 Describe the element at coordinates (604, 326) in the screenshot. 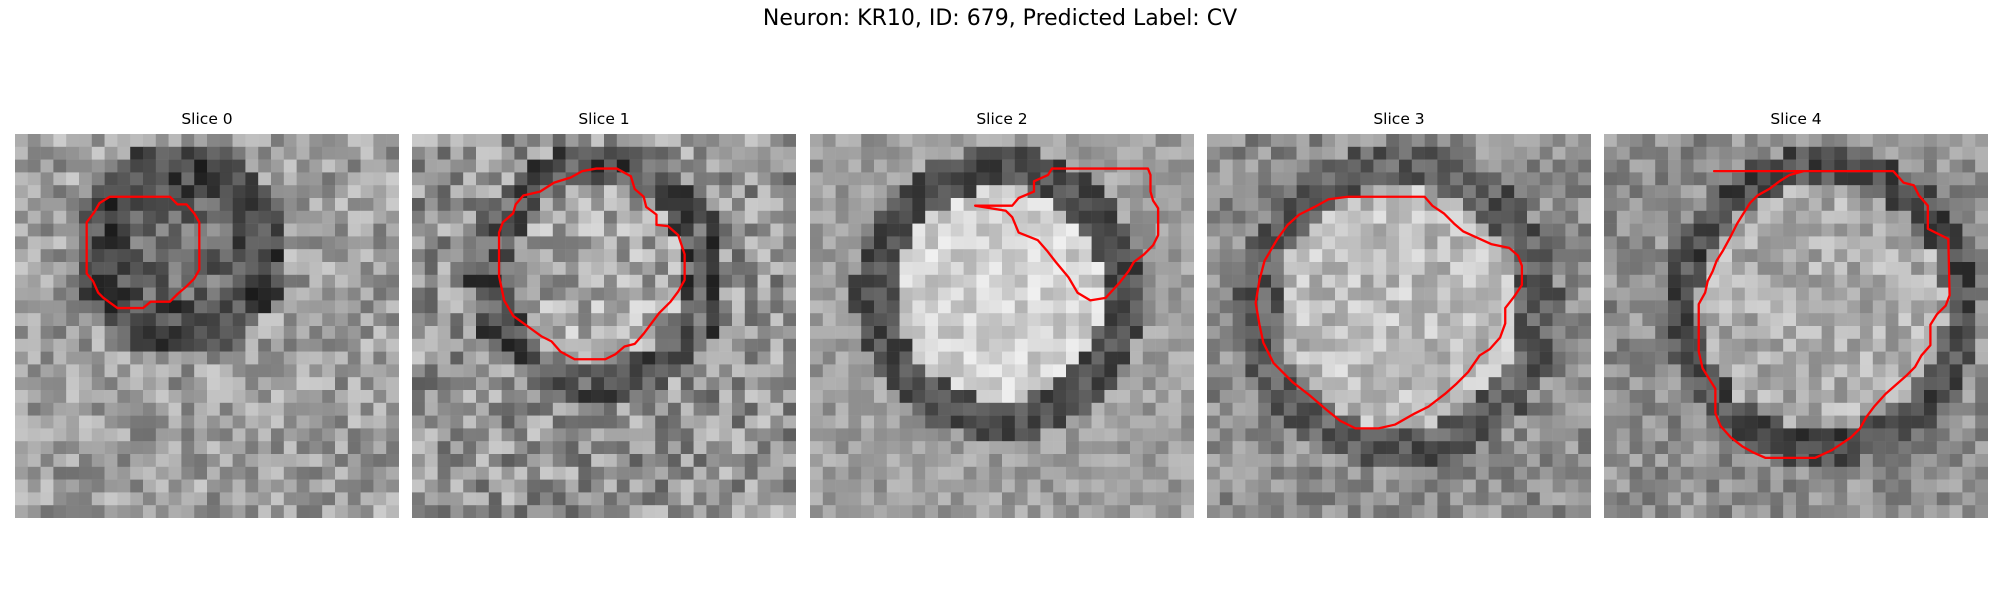

I see `slice-image` at that location.